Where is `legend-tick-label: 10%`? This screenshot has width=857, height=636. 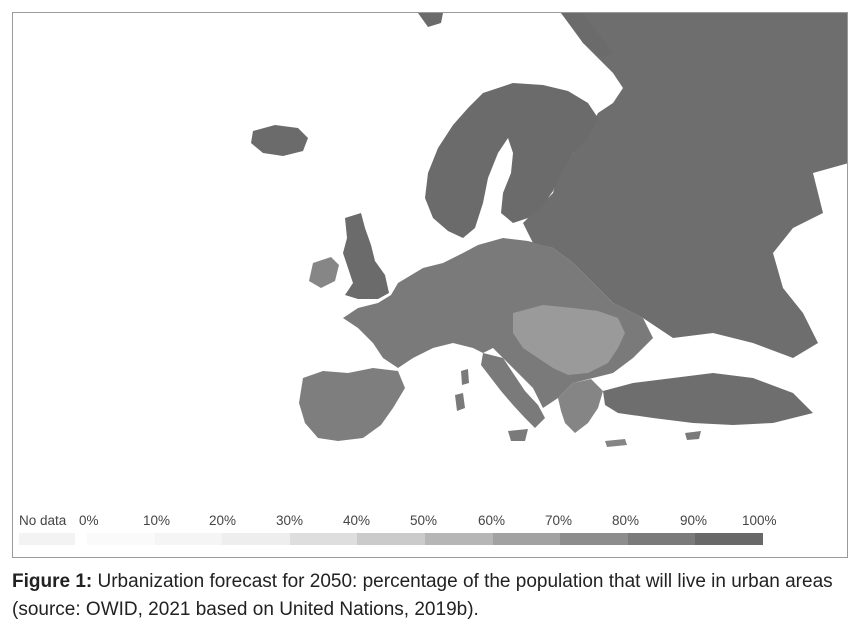
legend-tick-label: 10% is located at coordinates (157, 520).